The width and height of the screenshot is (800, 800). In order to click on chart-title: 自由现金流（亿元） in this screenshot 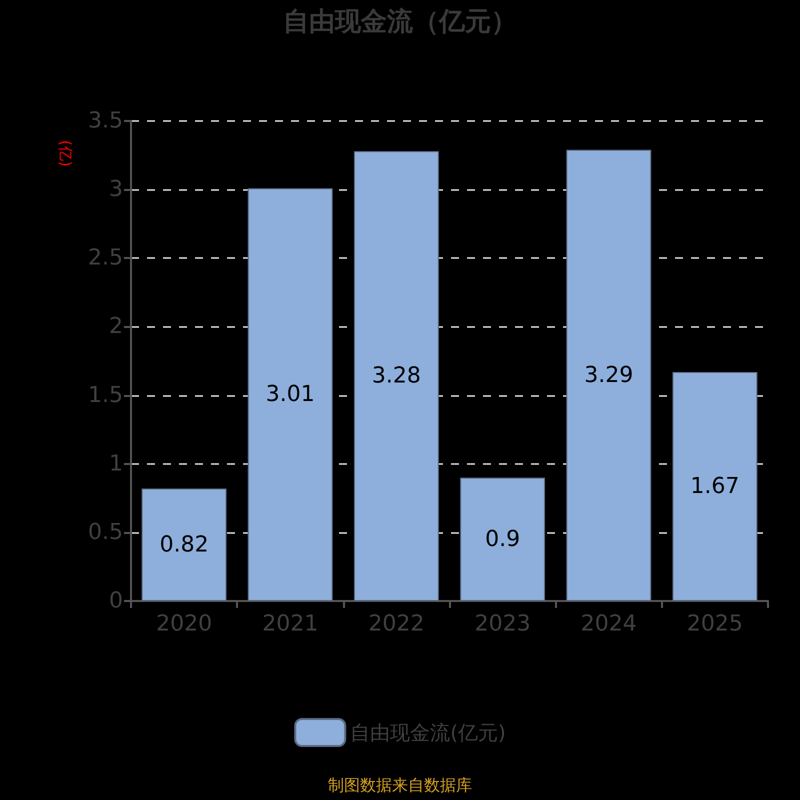, I will do `click(400, 22)`.